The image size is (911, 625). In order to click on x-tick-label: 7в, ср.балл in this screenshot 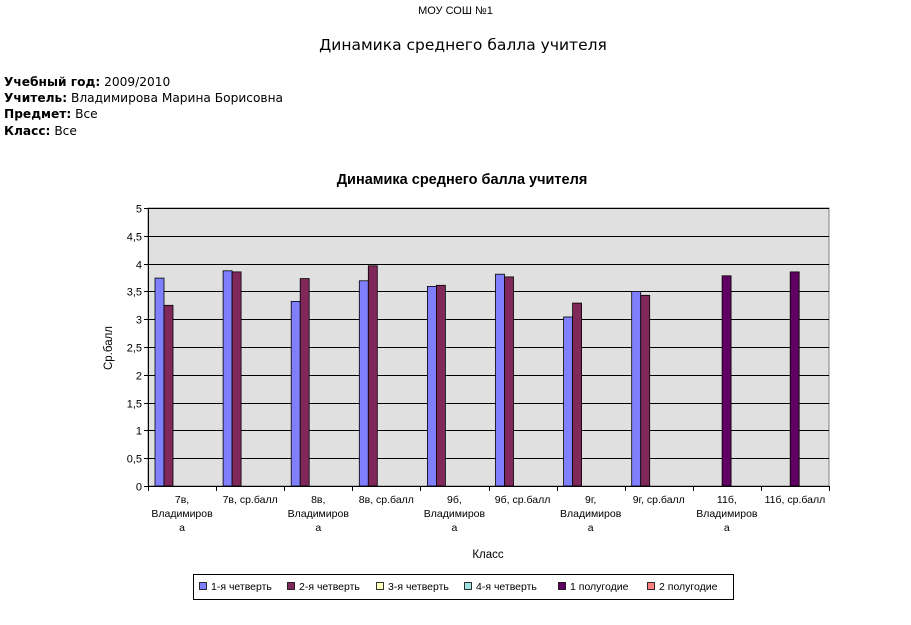, I will do `click(250, 500)`.